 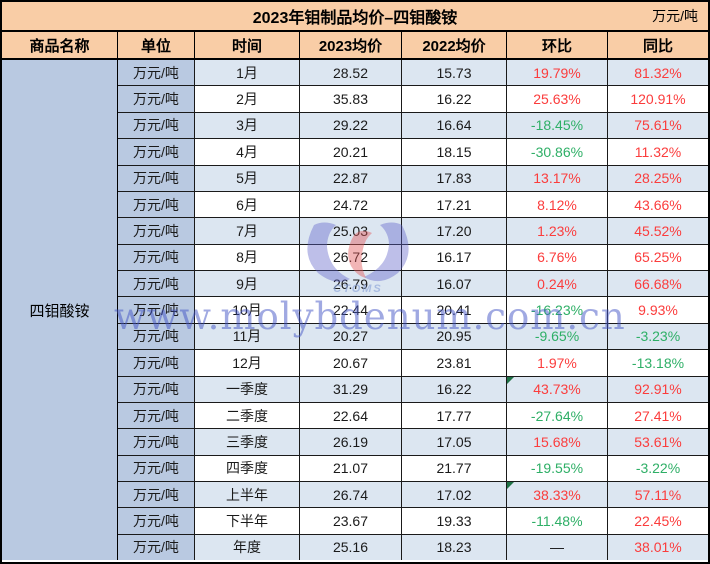 What do you see at coordinates (351, 45) in the screenshot?
I see `col-header-avg-2023: 2023均价` at bounding box center [351, 45].